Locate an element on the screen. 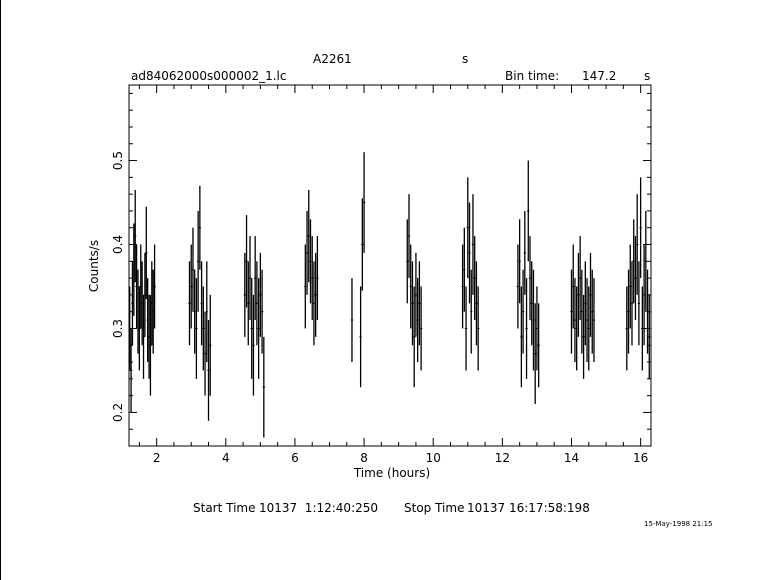  x-tick-label: 8 is located at coordinates (364, 458).